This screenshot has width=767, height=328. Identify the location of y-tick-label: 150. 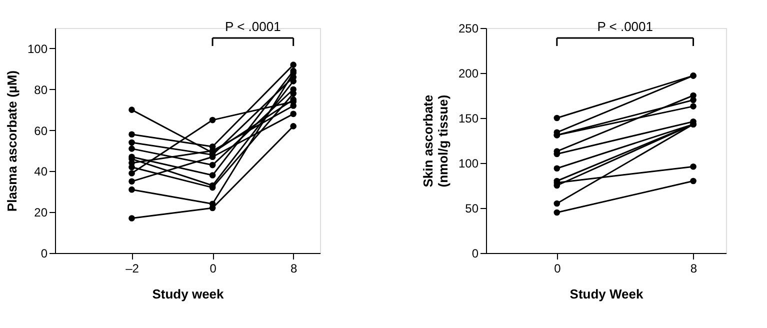
(468, 119).